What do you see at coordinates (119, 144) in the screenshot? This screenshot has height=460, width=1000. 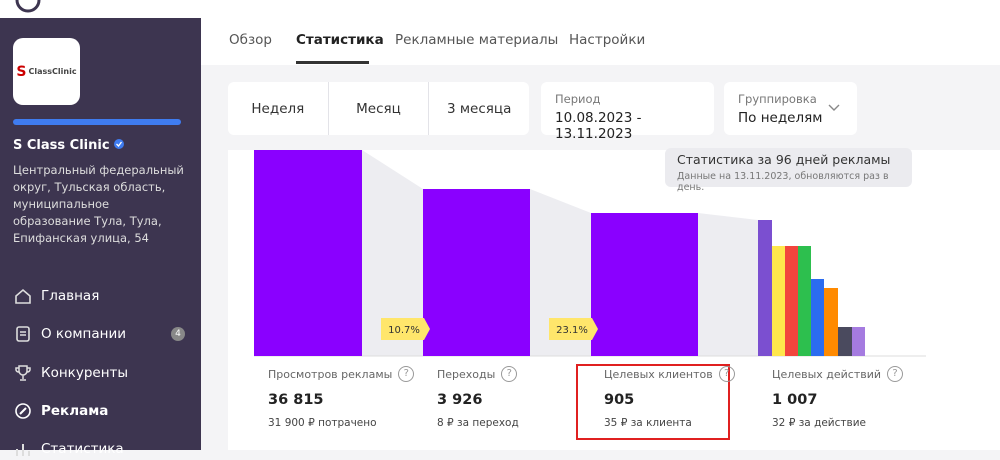 I see `verified-icon` at bounding box center [119, 144].